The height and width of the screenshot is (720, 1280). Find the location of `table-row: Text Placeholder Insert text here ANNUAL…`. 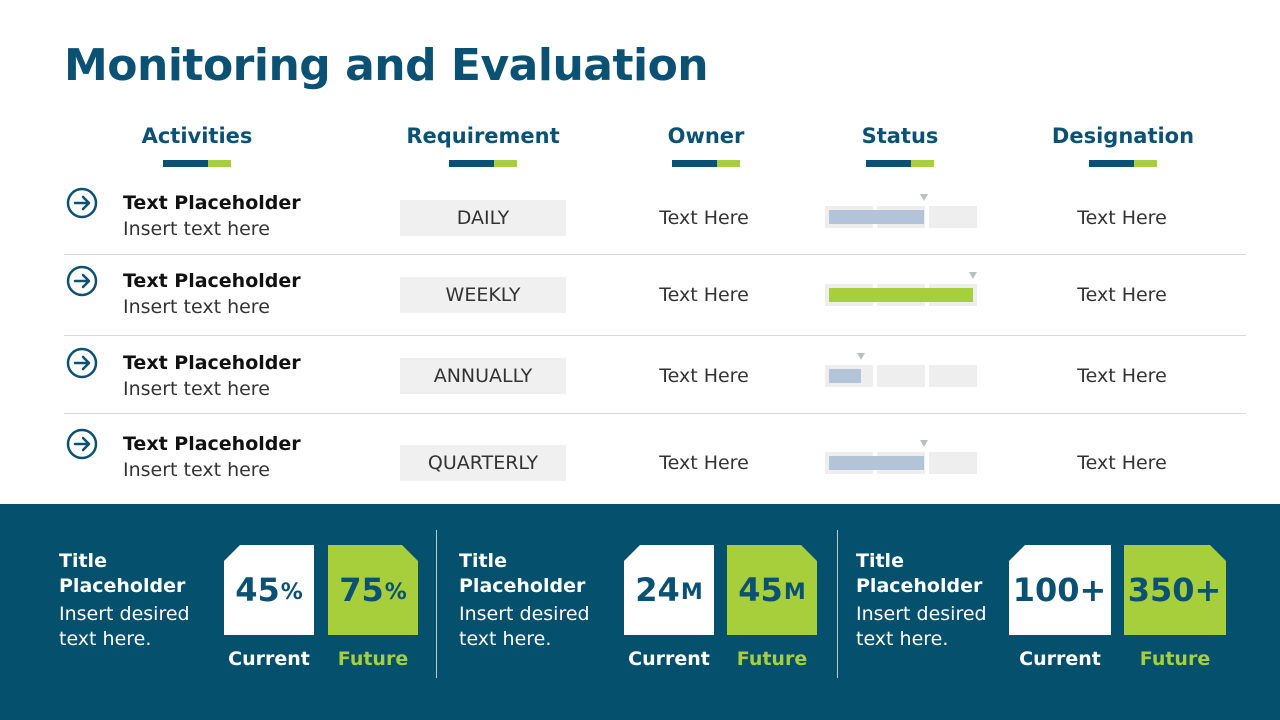

table-row: Text Placeholder Insert text here ANNUAL… is located at coordinates (655, 378).